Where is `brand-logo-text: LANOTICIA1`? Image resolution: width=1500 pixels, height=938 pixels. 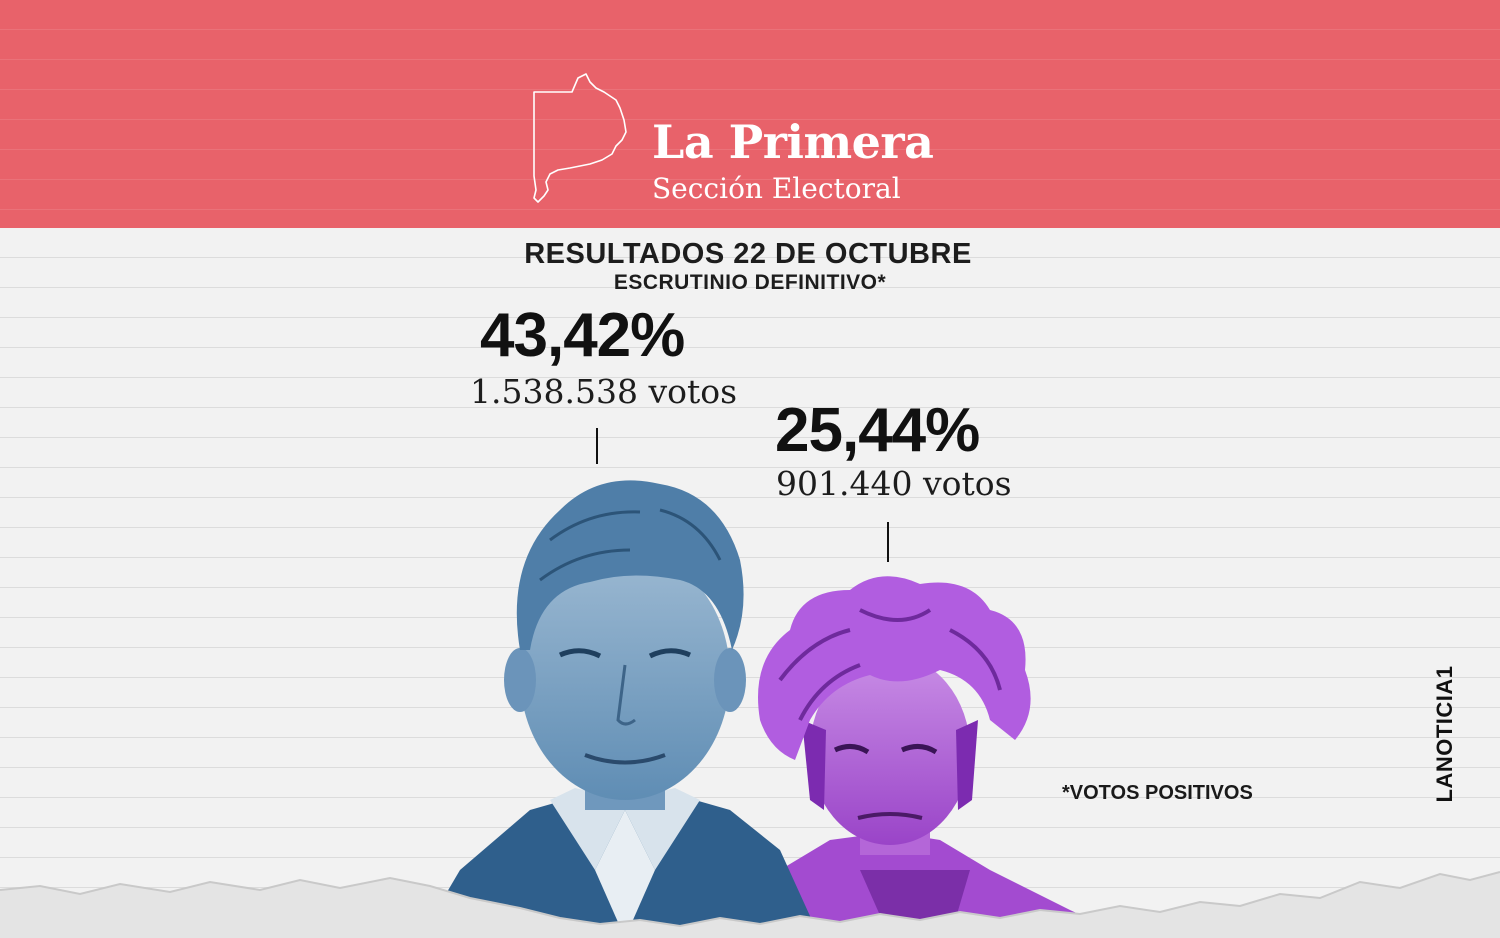
brand-logo-text: LANOTICIA1 is located at coordinates (1444, 734).